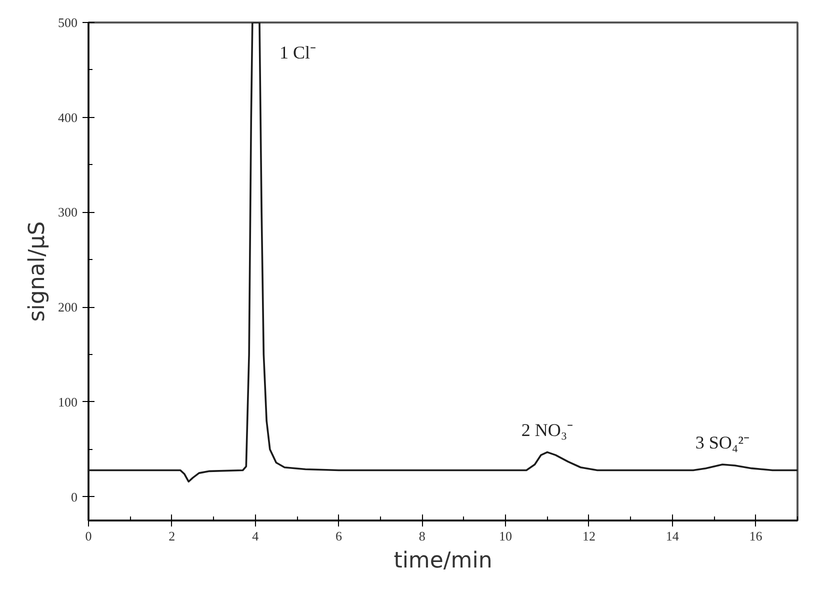 The height and width of the screenshot is (612, 818). I want to click on y-axis-title: signal/µS, so click(37, 271).